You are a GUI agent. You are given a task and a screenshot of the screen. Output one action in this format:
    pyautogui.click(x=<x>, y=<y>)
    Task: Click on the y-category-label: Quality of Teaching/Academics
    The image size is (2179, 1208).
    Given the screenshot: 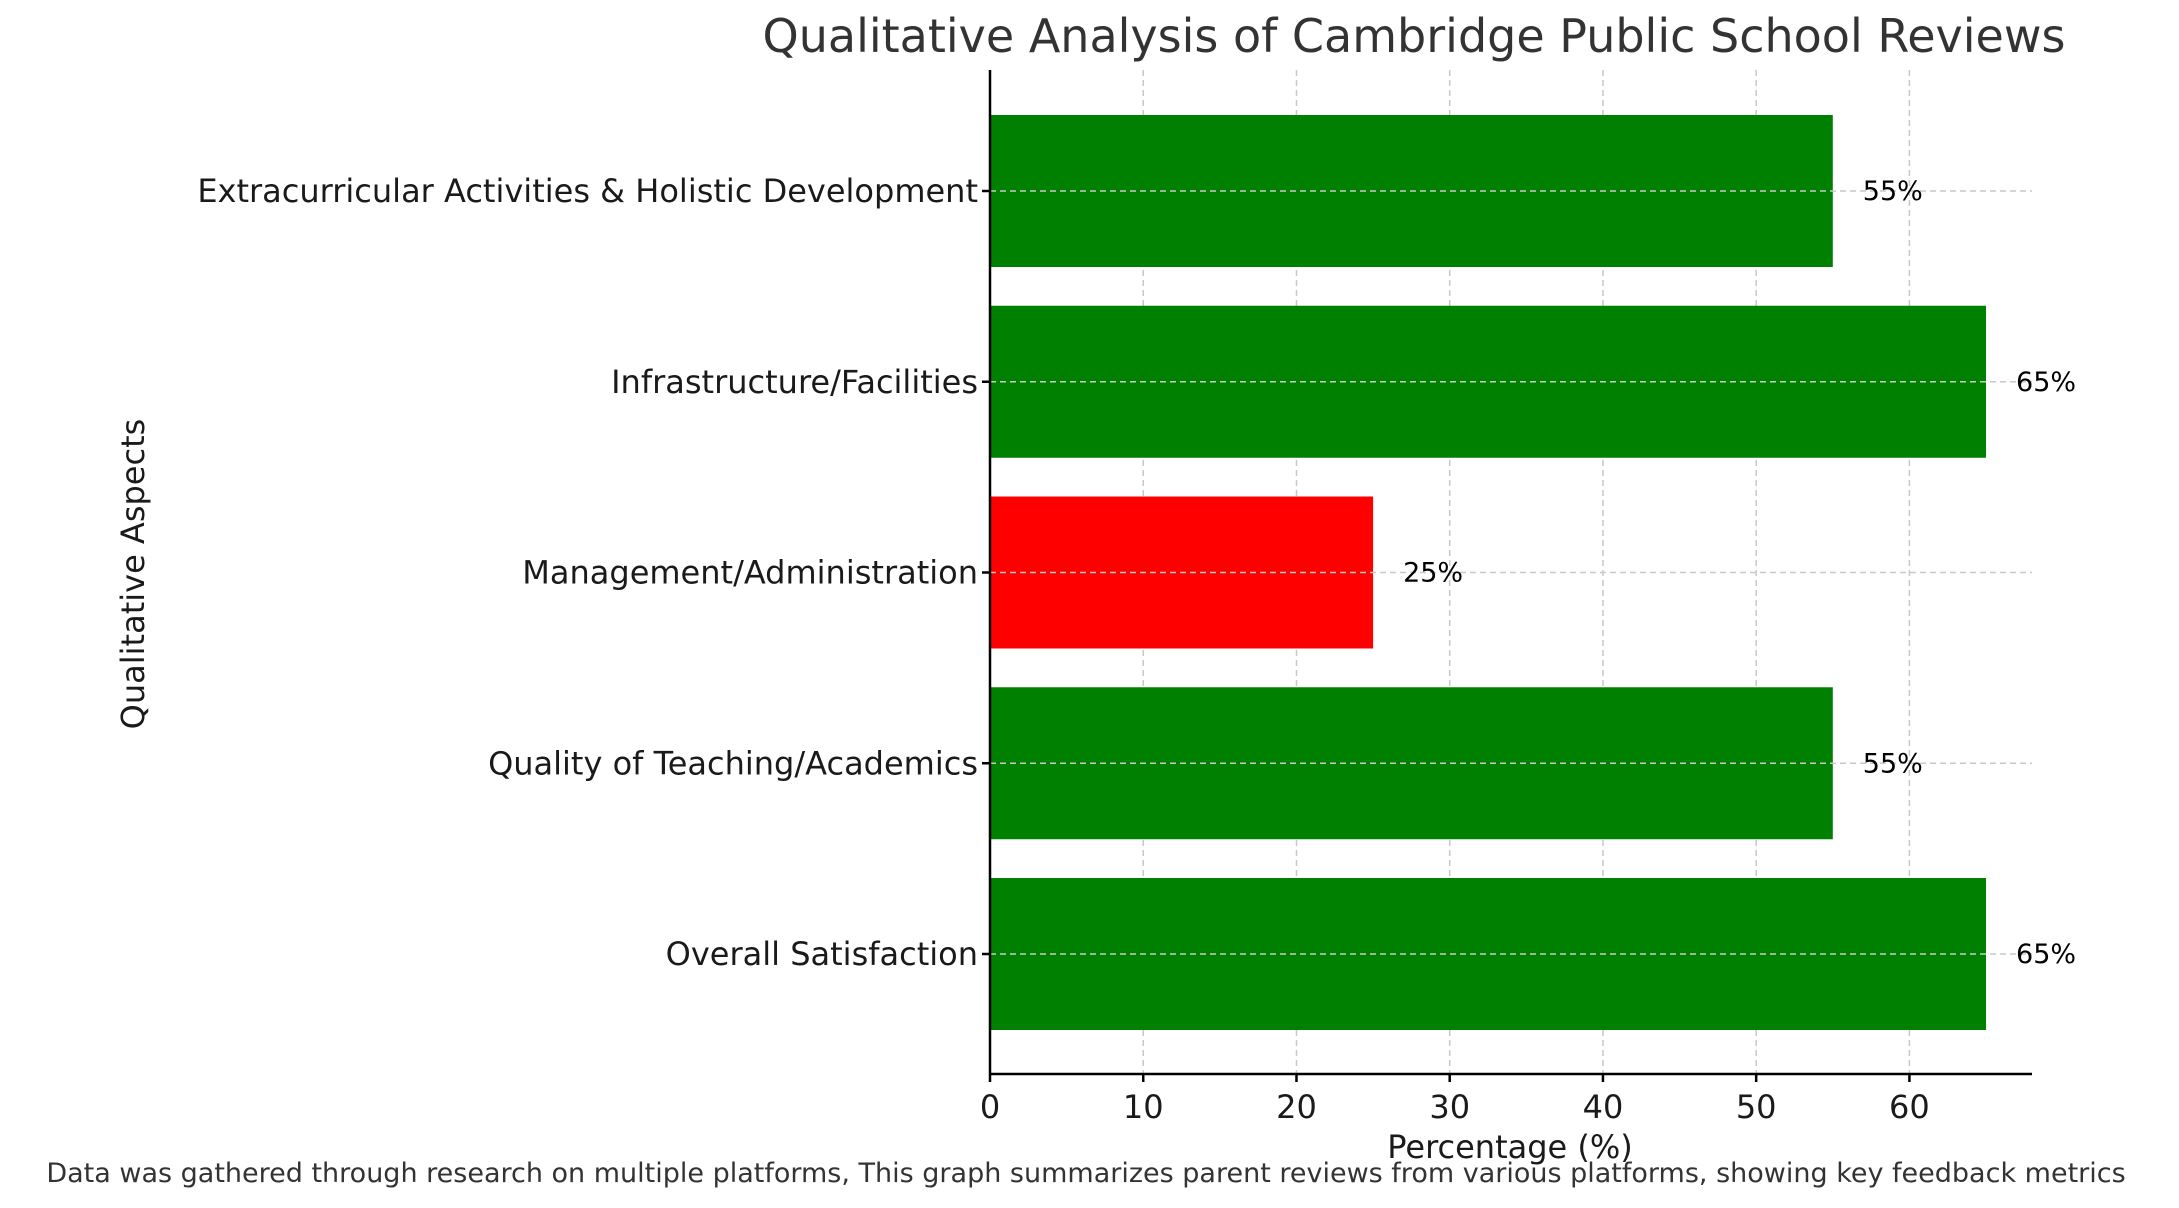 What is the action you would take?
    pyautogui.click(x=733, y=763)
    